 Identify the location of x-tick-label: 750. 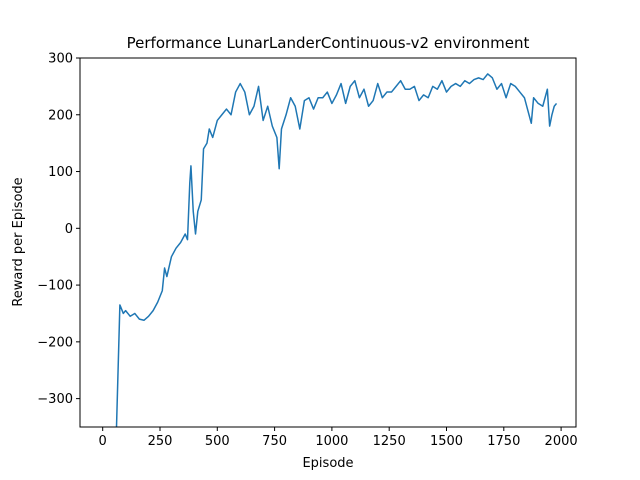
(274, 441).